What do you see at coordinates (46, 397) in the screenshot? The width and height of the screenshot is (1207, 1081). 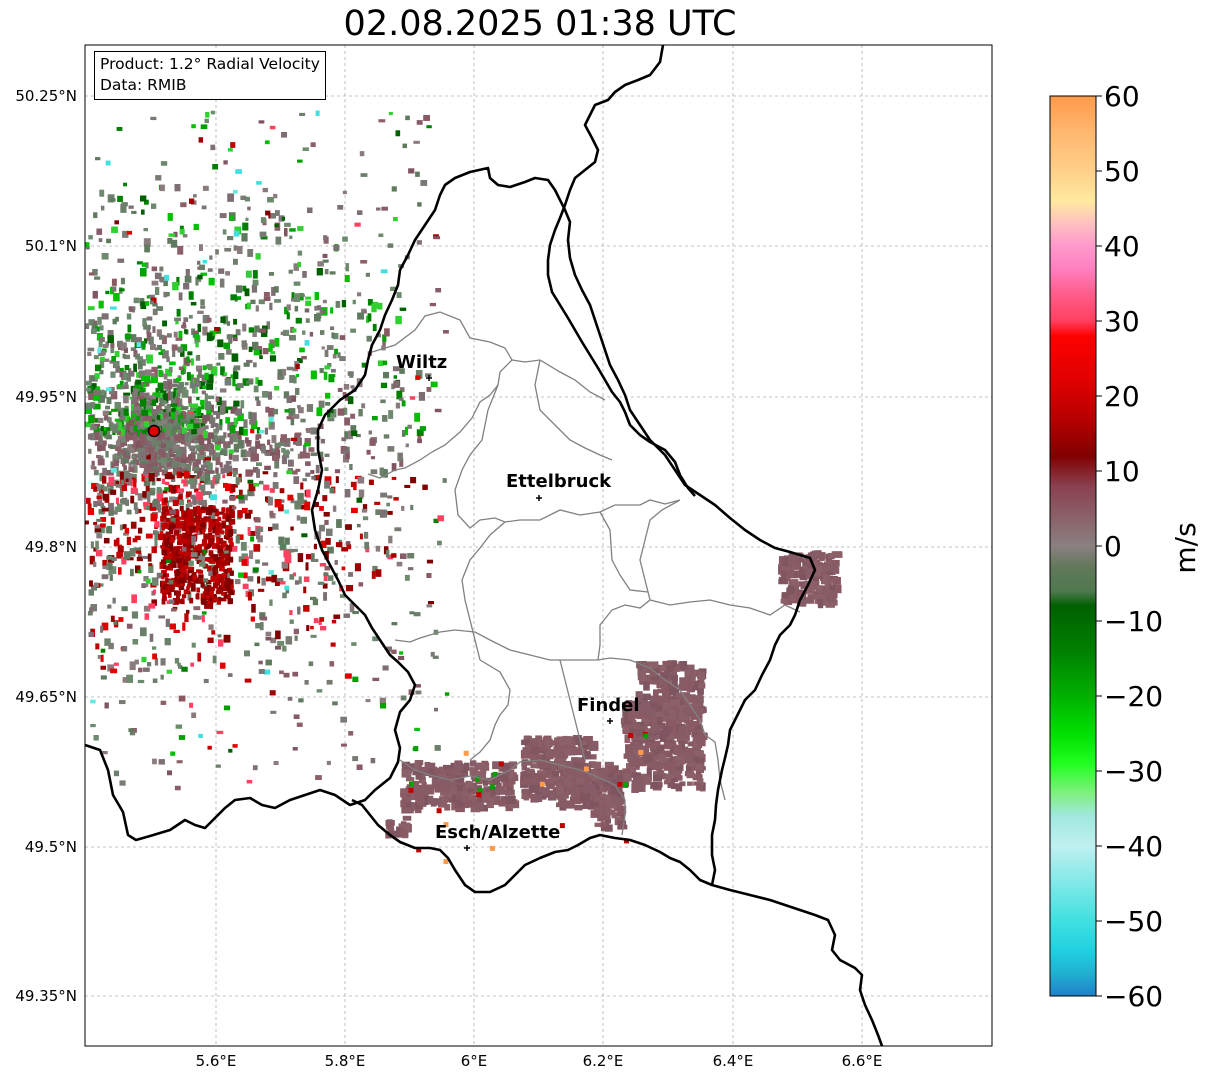 I see `lat-label: 49.95°N` at bounding box center [46, 397].